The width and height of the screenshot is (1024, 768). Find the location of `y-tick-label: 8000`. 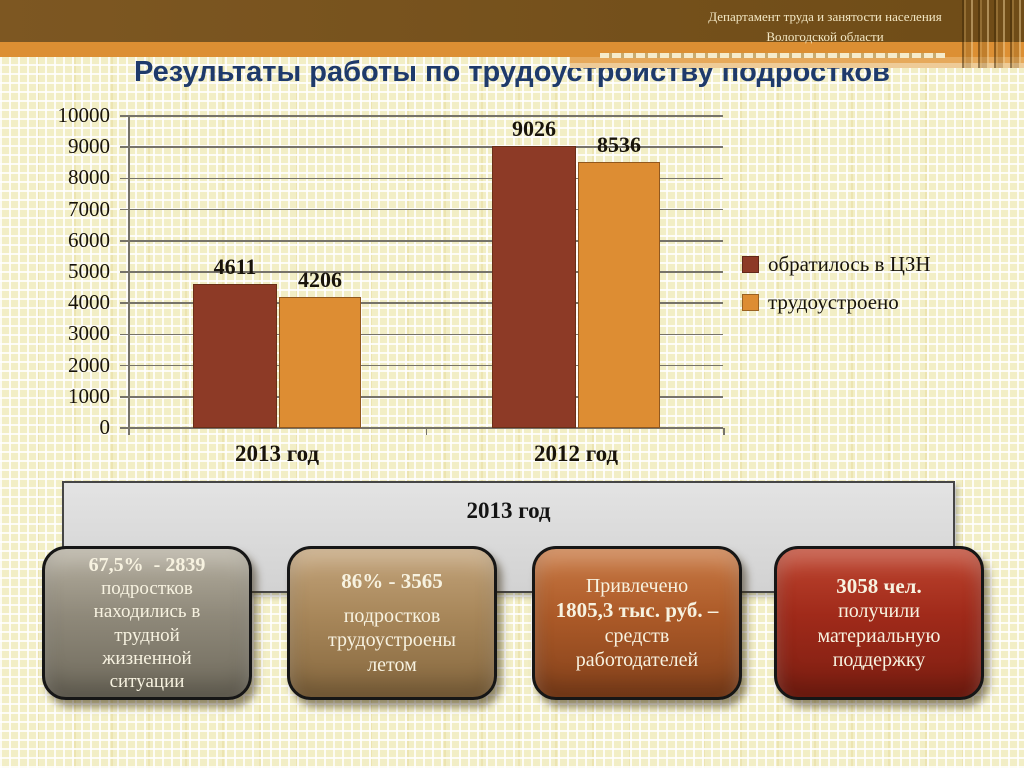

y-tick-label: 8000 is located at coordinates (89, 177).